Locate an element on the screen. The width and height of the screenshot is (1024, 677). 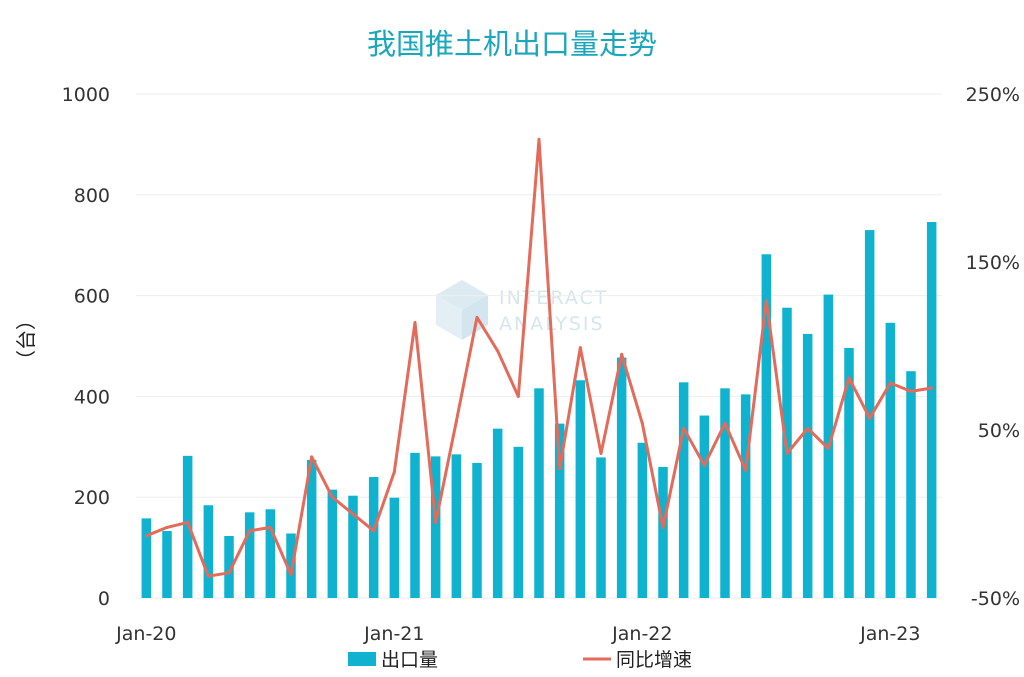
y-tick-label: 200 is located at coordinates (92, 498).